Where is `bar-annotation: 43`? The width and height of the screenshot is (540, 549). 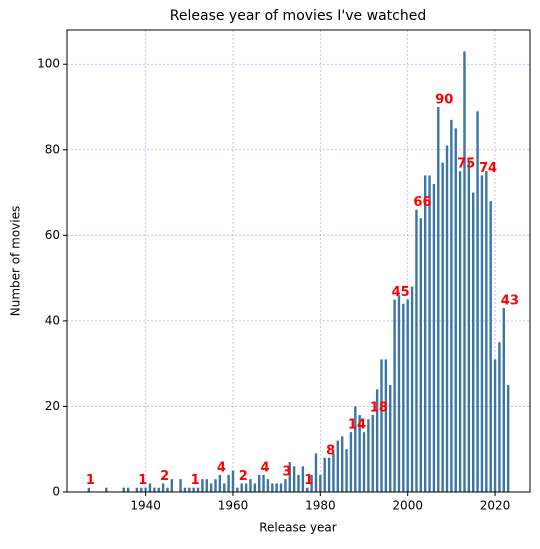 bar-annotation: 43 is located at coordinates (510, 301).